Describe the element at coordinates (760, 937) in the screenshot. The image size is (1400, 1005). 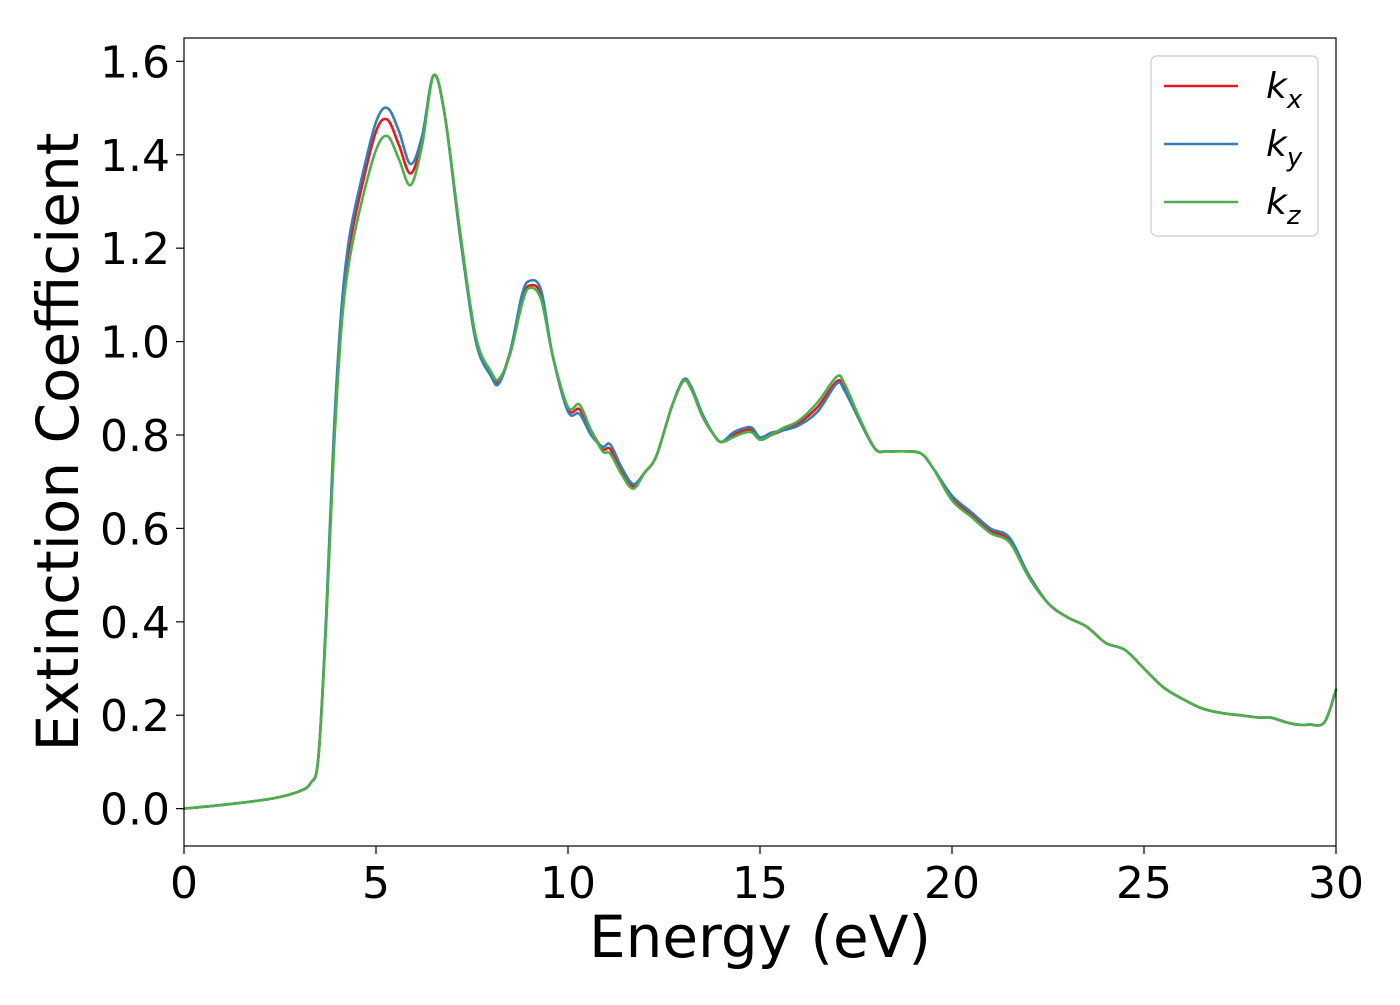
I see `x-axis-title: Energy (eV)` at that location.